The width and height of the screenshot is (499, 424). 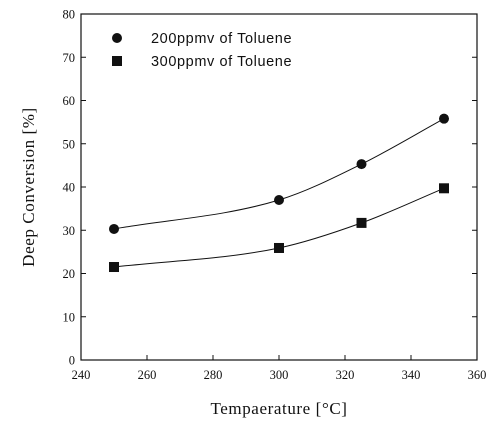 I want to click on y-tick-label: 80, so click(x=69, y=15).